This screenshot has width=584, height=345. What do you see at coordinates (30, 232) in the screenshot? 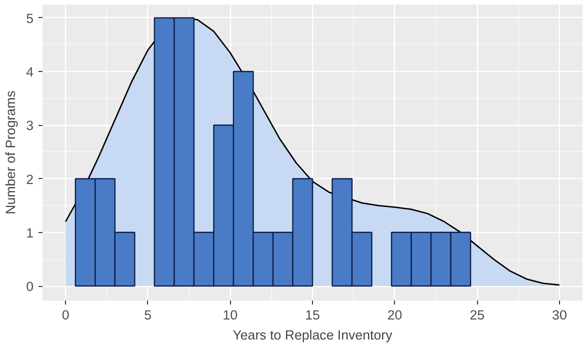
I see `y-tick-label: 1` at bounding box center [30, 232].